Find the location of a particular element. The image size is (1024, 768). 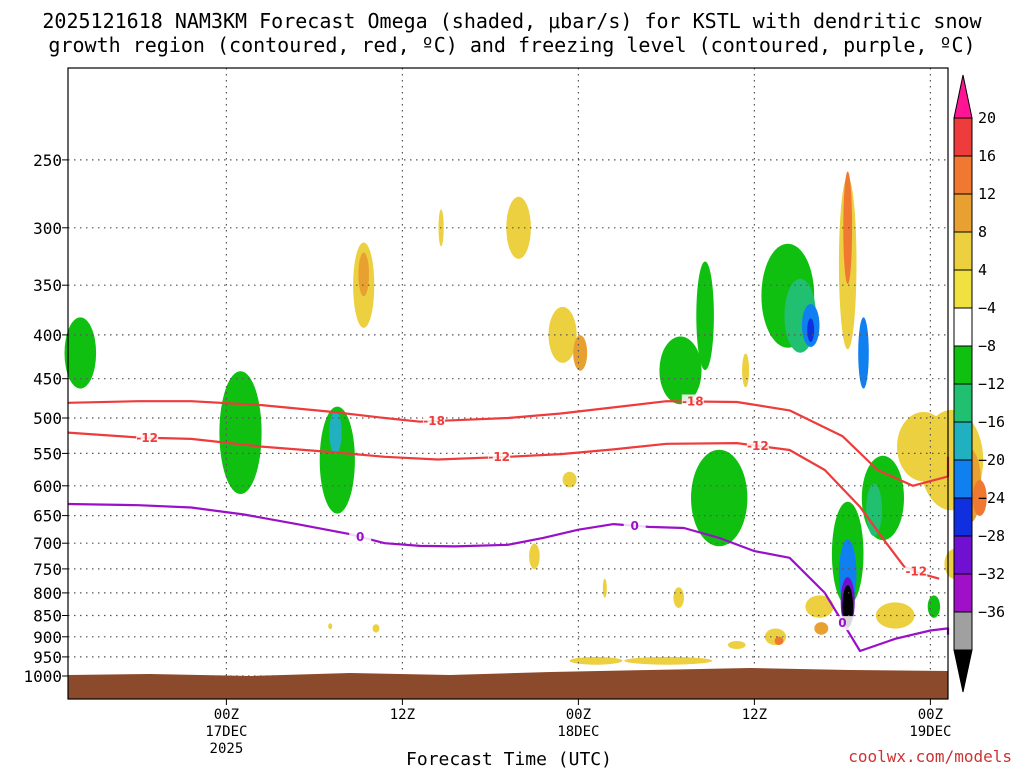

colorbar-tick-label: −12 is located at coordinates (991, 384).